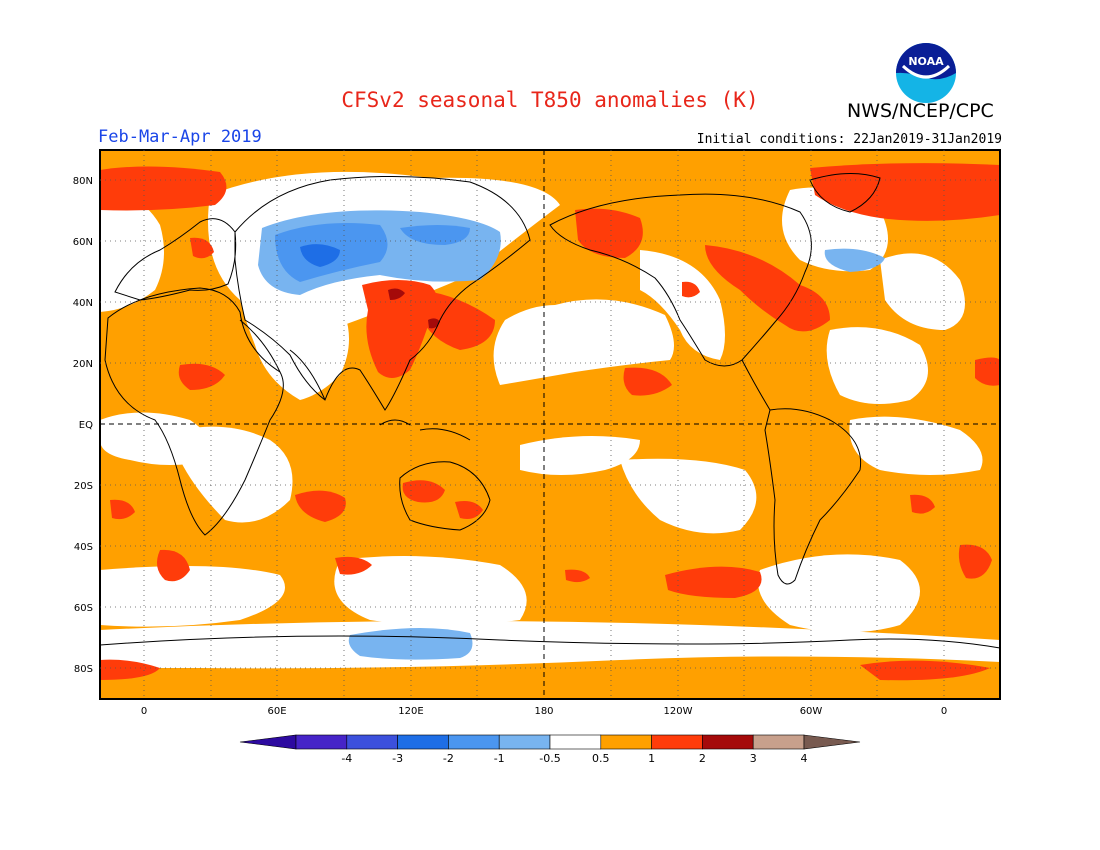 The image size is (1100, 850). Describe the element at coordinates (832, 742) in the screenshot. I see `colorbar-high-extension` at that location.